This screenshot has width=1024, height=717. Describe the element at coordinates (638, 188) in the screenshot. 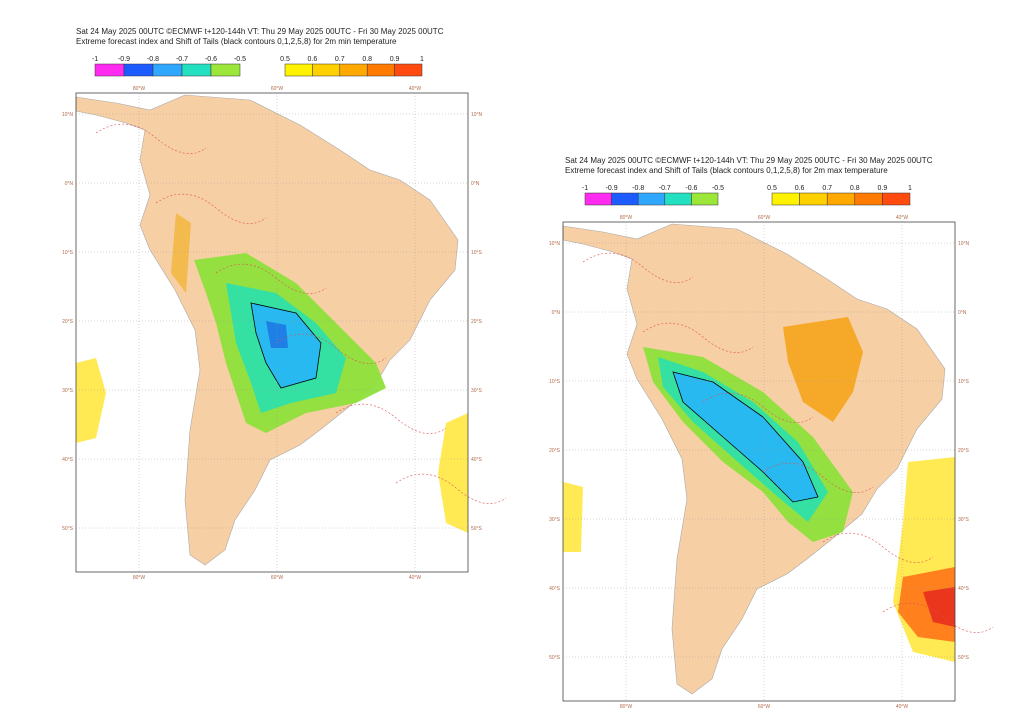

I see `colorbar-label: -0.8` at that location.